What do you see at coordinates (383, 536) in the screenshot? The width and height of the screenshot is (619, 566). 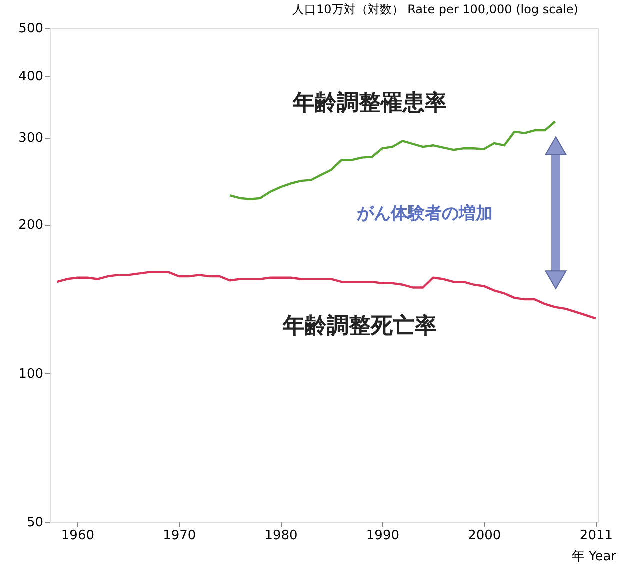 I see `x-tick-label: 1990` at bounding box center [383, 536].